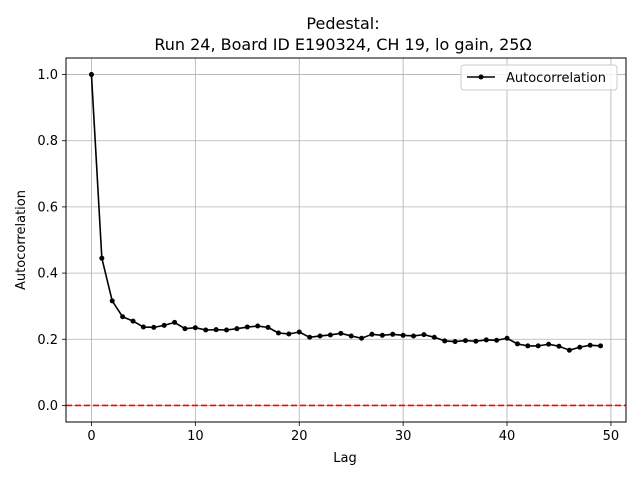  What do you see at coordinates (611, 436) in the screenshot?
I see `x-tick-label: 50` at bounding box center [611, 436].